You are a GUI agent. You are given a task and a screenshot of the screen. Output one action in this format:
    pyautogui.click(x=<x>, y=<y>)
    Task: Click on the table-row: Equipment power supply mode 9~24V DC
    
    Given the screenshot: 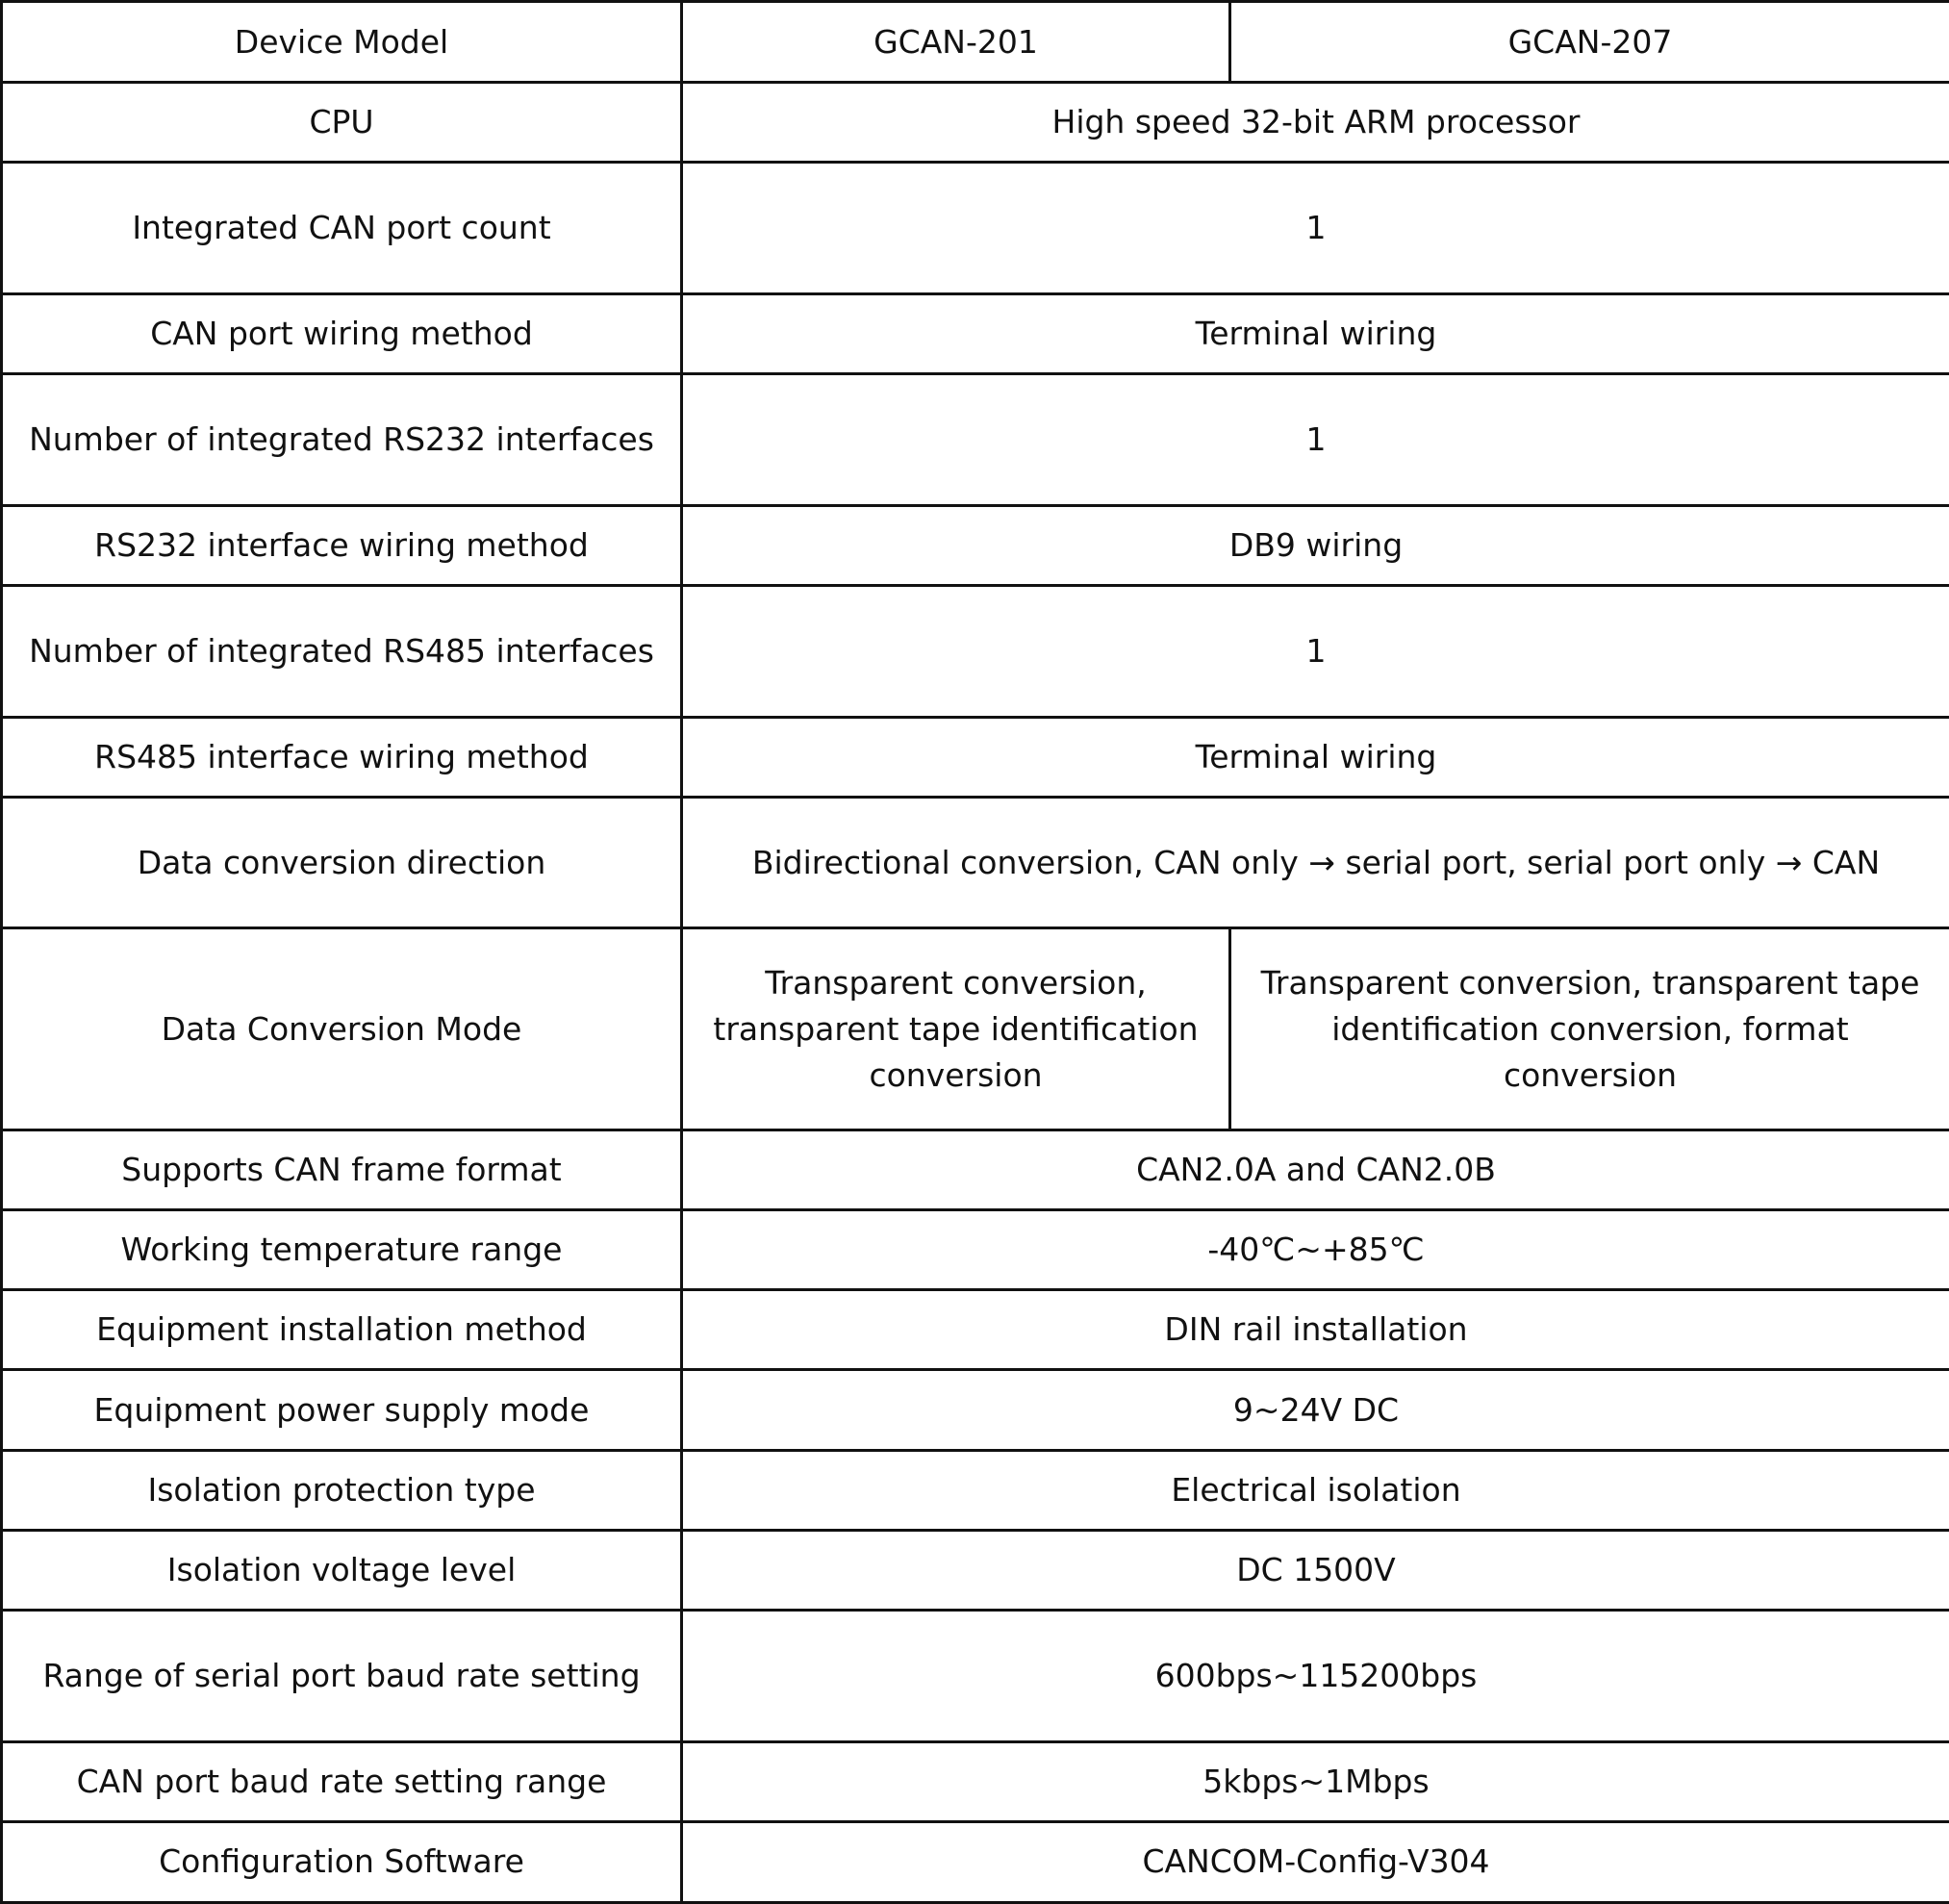 What is the action you would take?
    pyautogui.click(x=974, y=1410)
    